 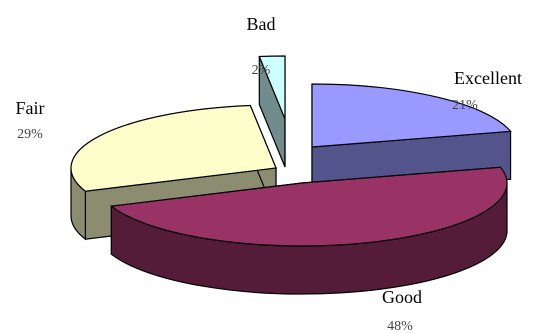 I want to click on slice-value-fair: 29%, so click(x=30, y=134).